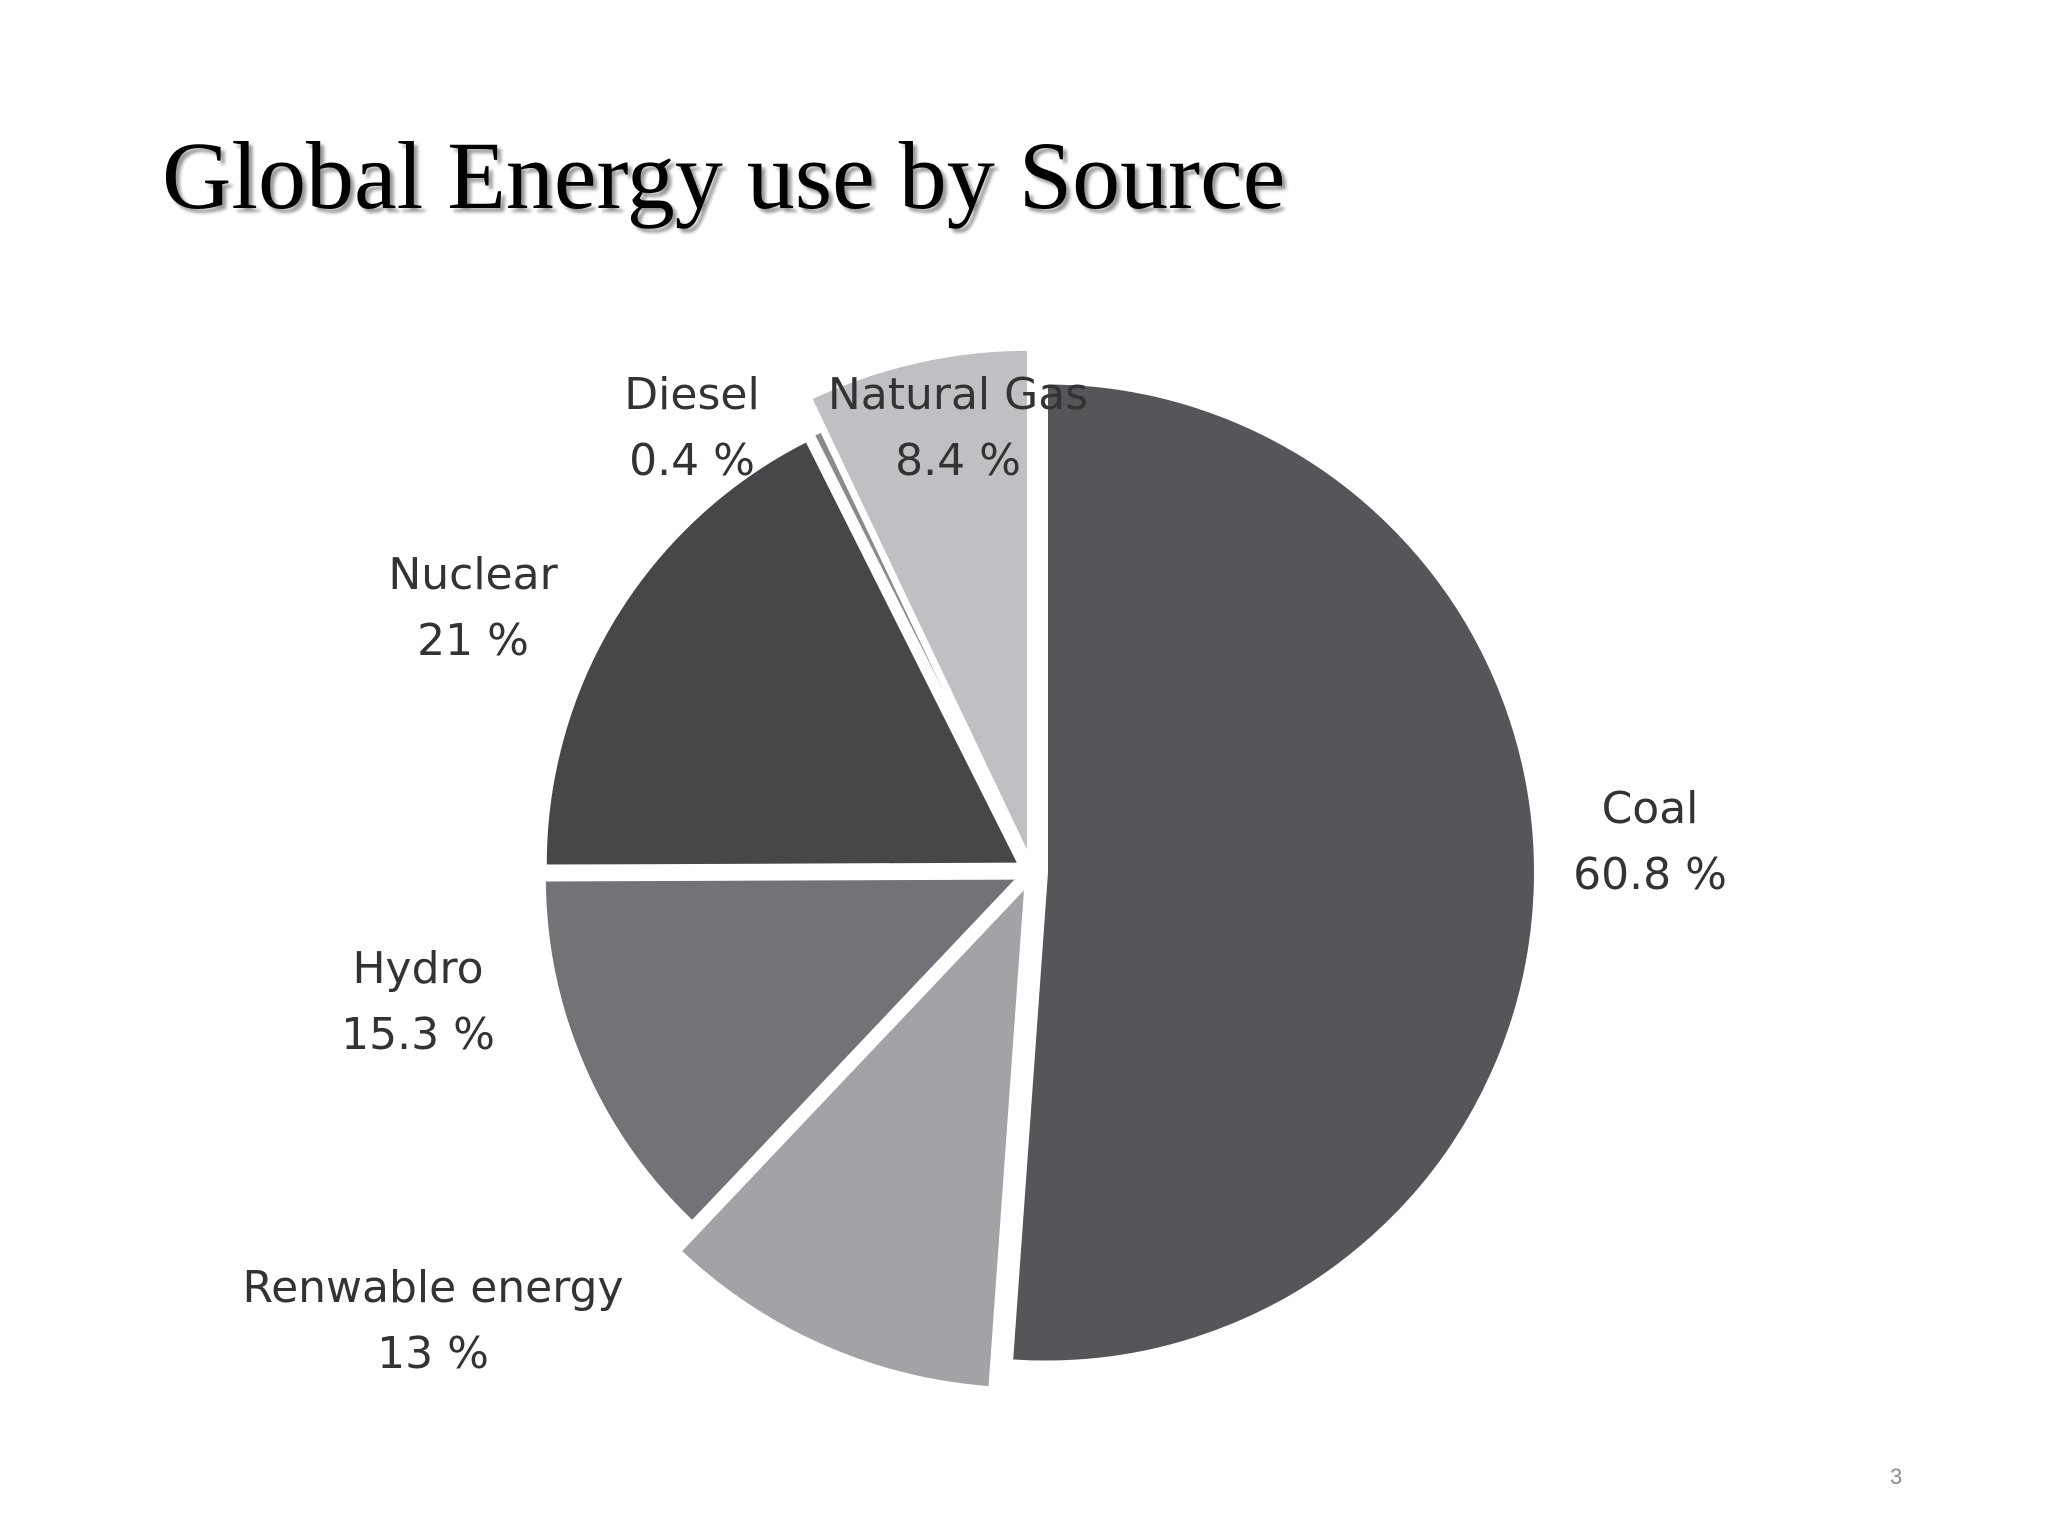  I want to click on slice-label-coal-value: 60.8 %, so click(1650, 874).